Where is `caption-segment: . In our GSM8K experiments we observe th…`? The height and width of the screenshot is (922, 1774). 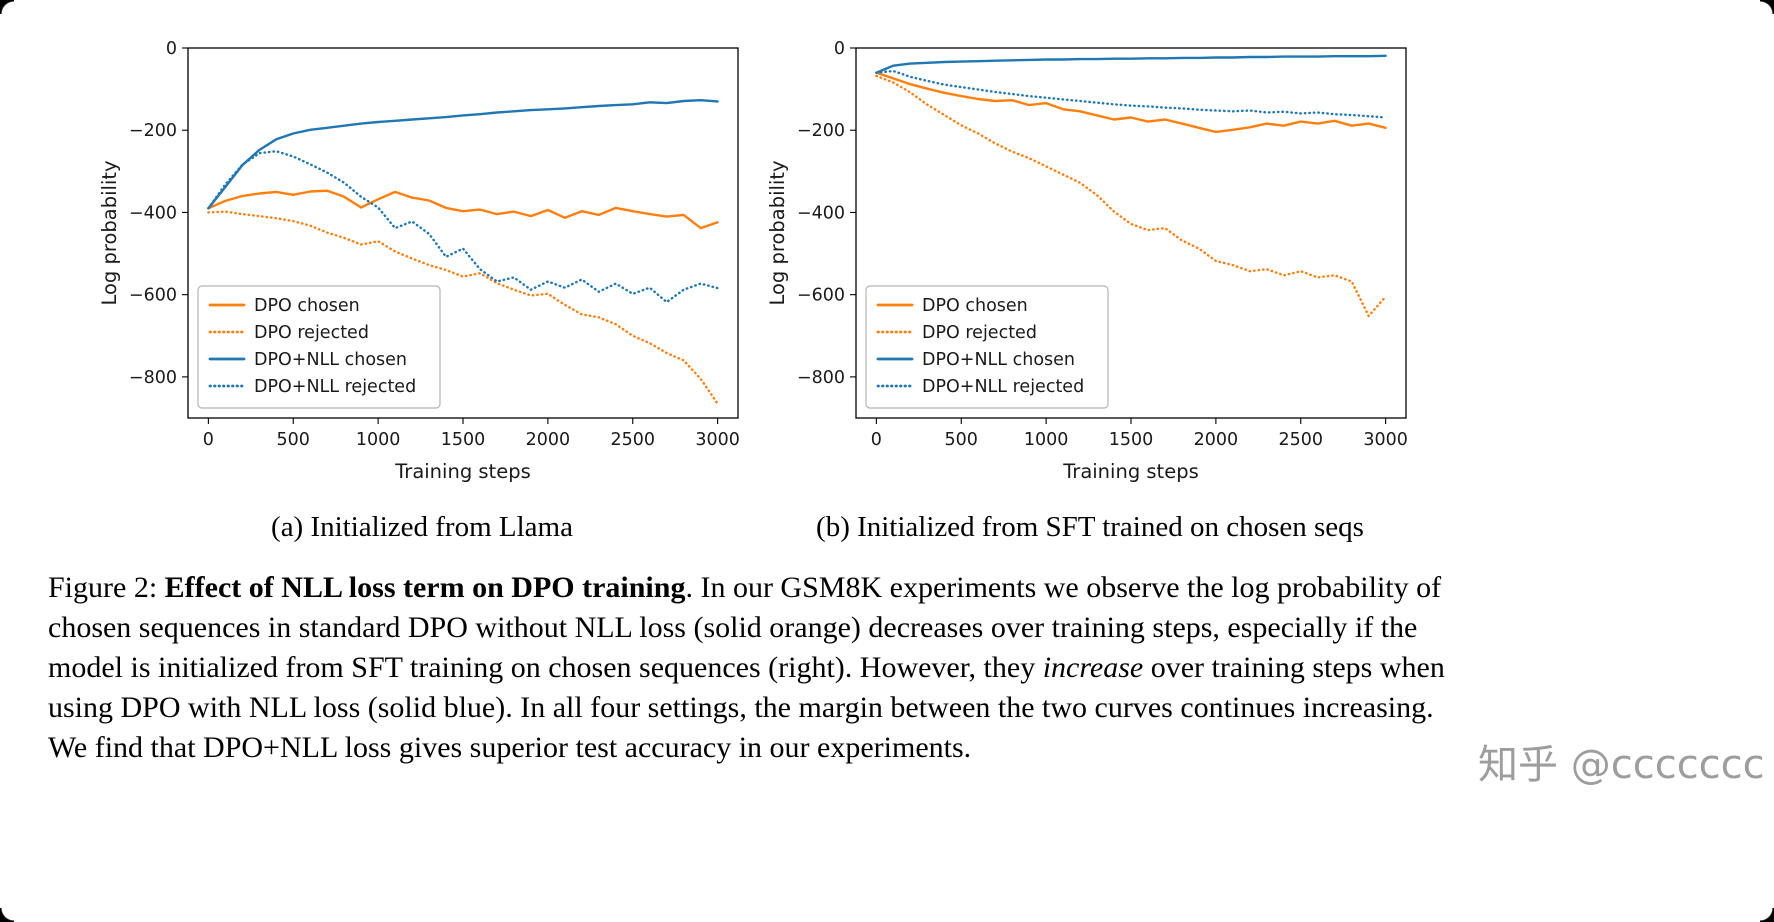 caption-segment: . In our GSM8K experiments we observe th… is located at coordinates (745, 627).